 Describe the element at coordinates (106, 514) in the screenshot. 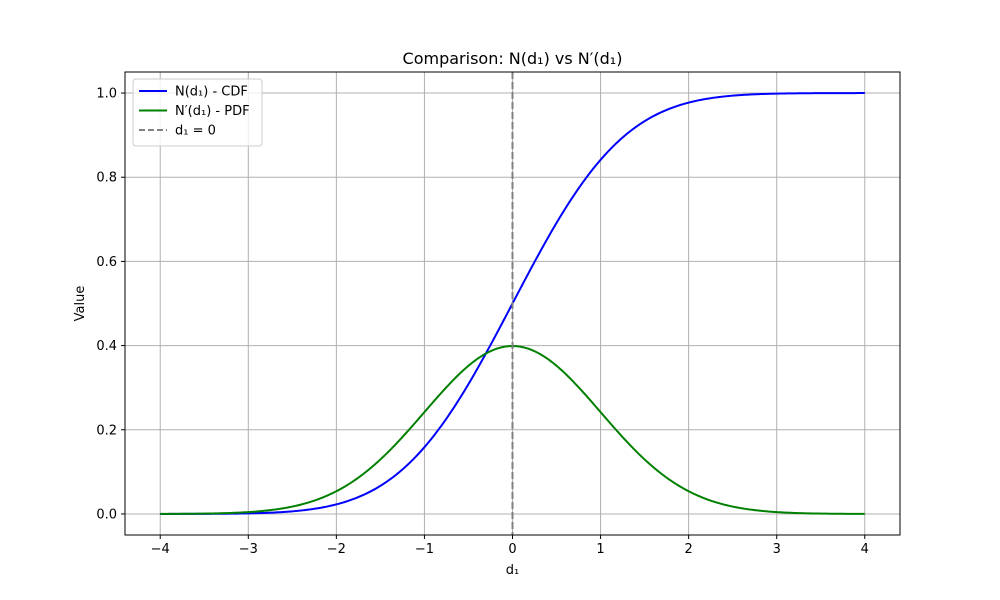

I see `y-tick-label: 0.0` at that location.